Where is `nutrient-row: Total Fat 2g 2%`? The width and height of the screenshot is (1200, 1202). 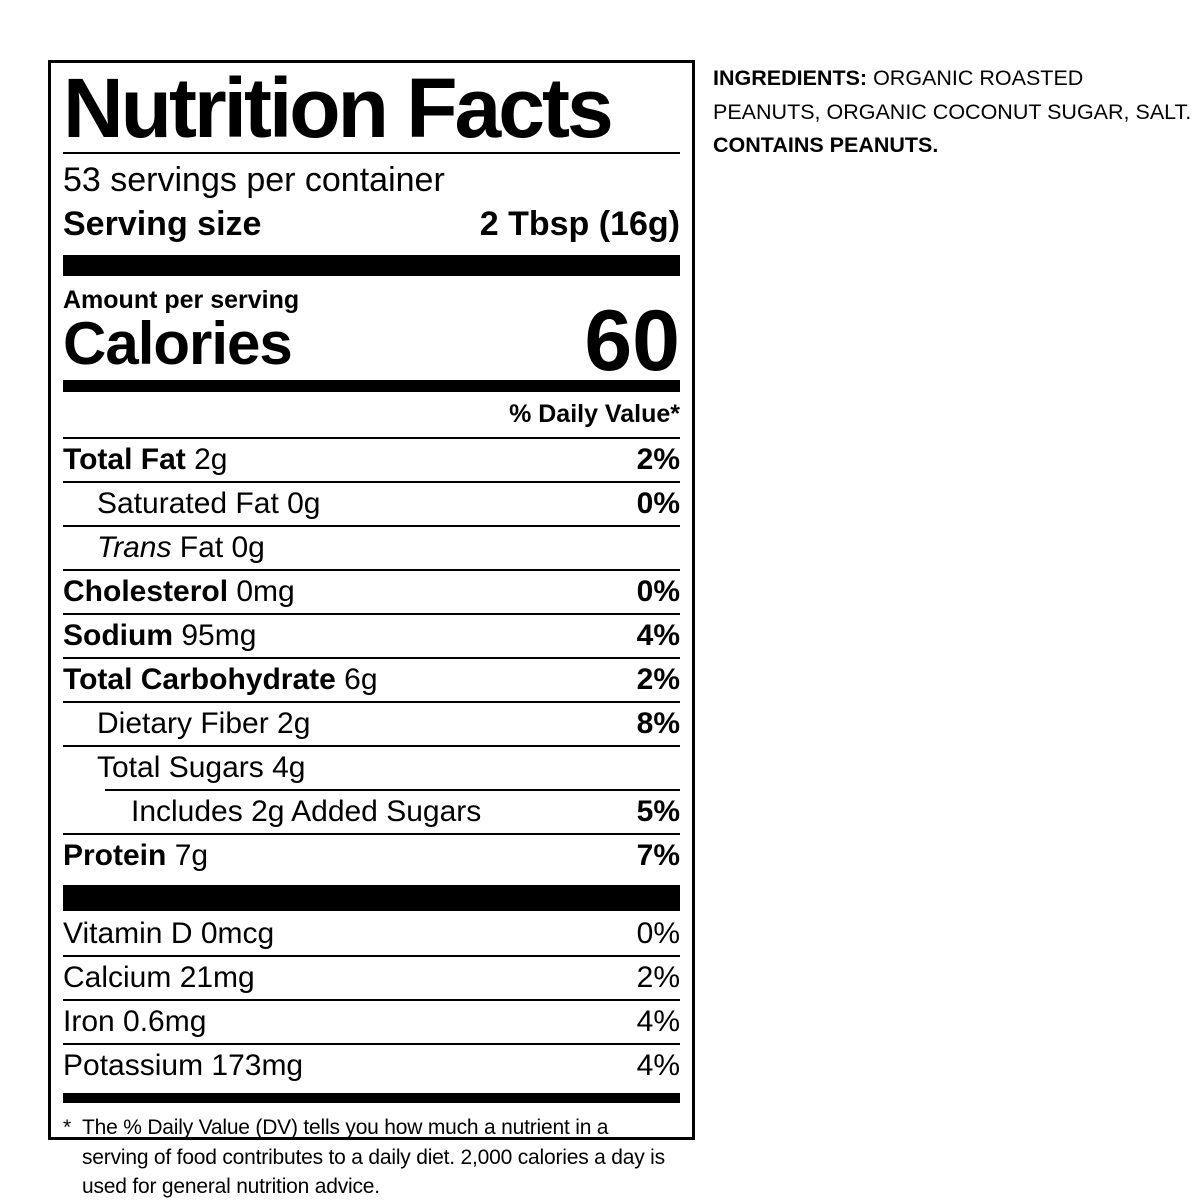 nutrient-row: Total Fat 2g 2% is located at coordinates (371, 460).